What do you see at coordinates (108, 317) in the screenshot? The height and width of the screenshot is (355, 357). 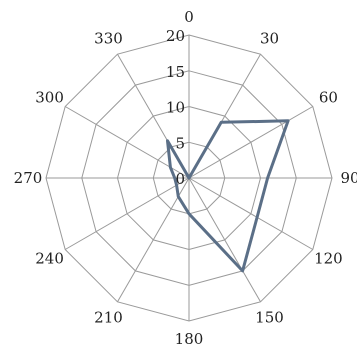 I see `angle-tick-label: 210` at bounding box center [108, 317].